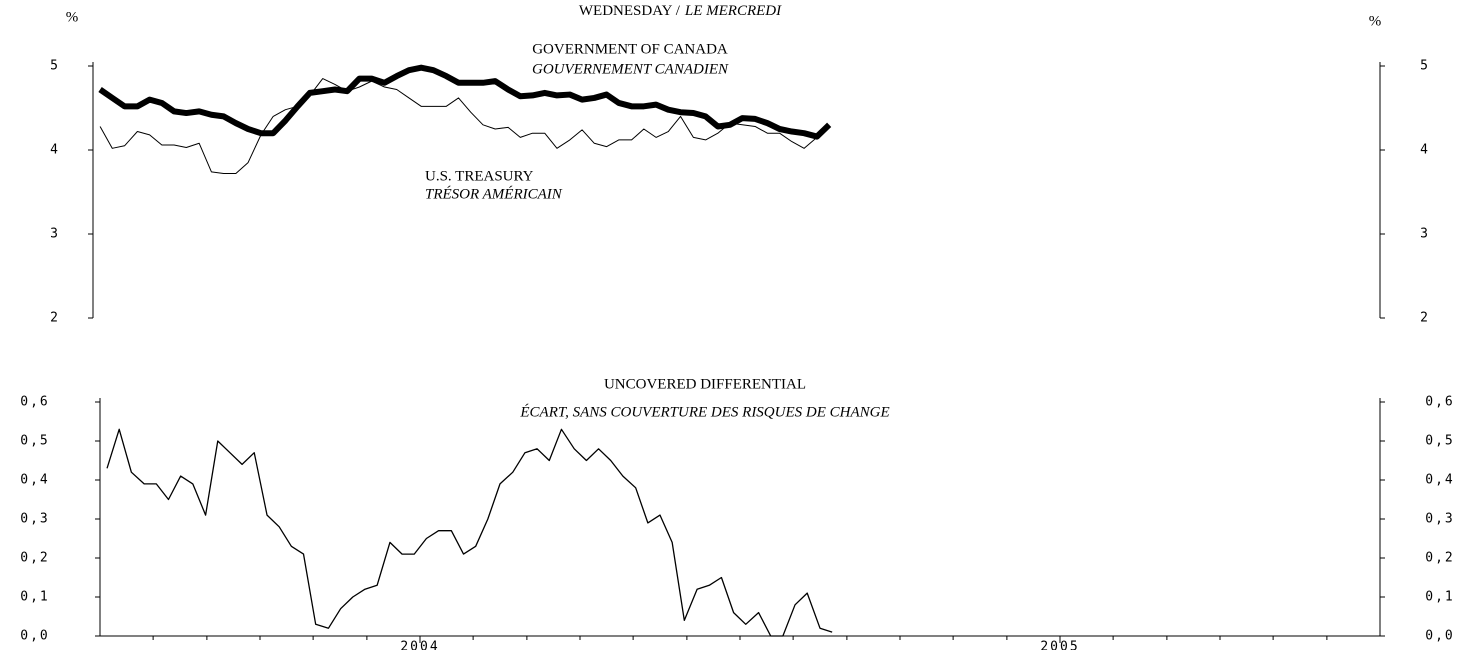 Image resolution: width=1473 pixels, height=650 pixels. Describe the element at coordinates (55, 150) in the screenshot. I see `y-tick-label: 4` at that location.